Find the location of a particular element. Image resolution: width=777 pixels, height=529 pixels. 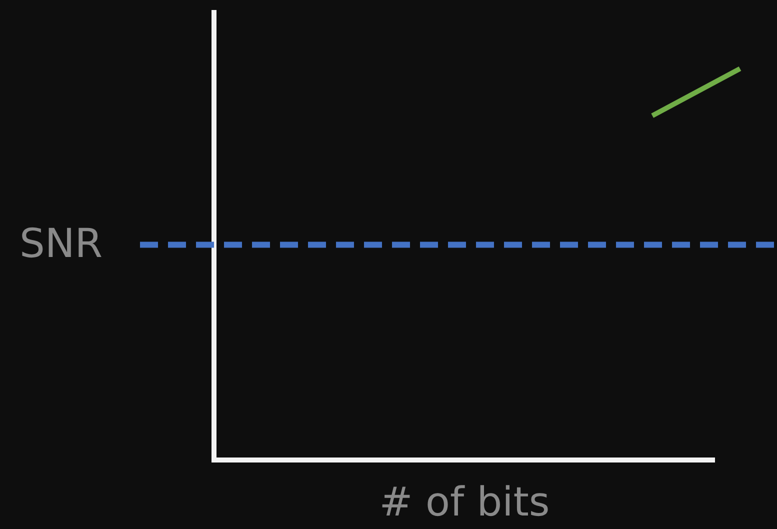

ref-line-label: SNR is located at coordinates (61, 244).